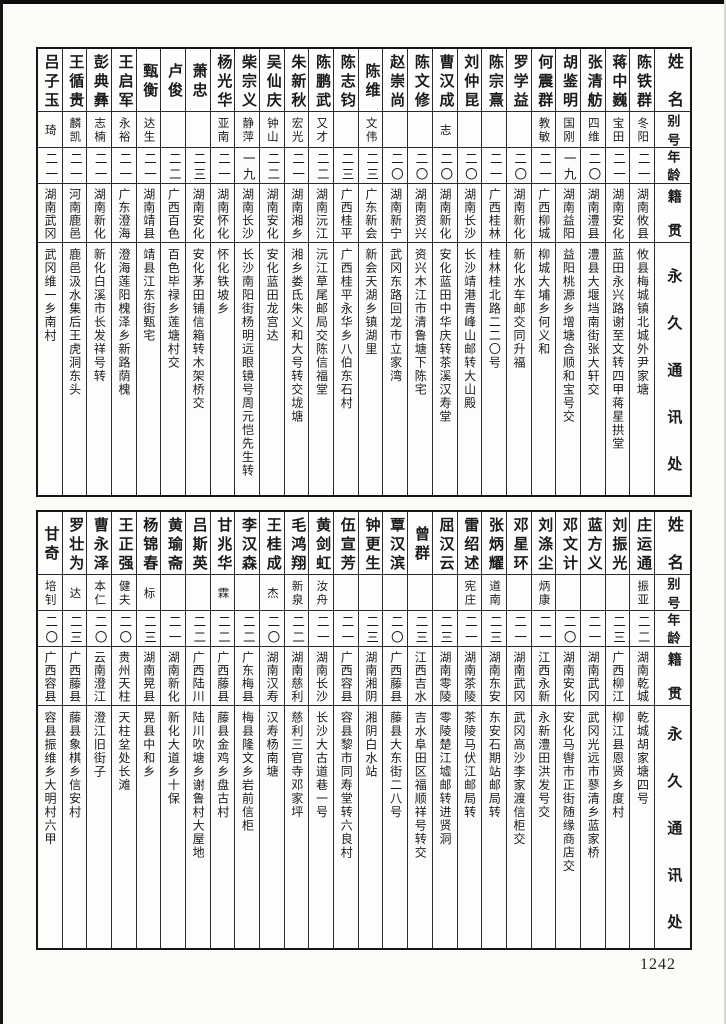 The image size is (726, 1024). I want to click on scan-edge-left, so click(1, 512).